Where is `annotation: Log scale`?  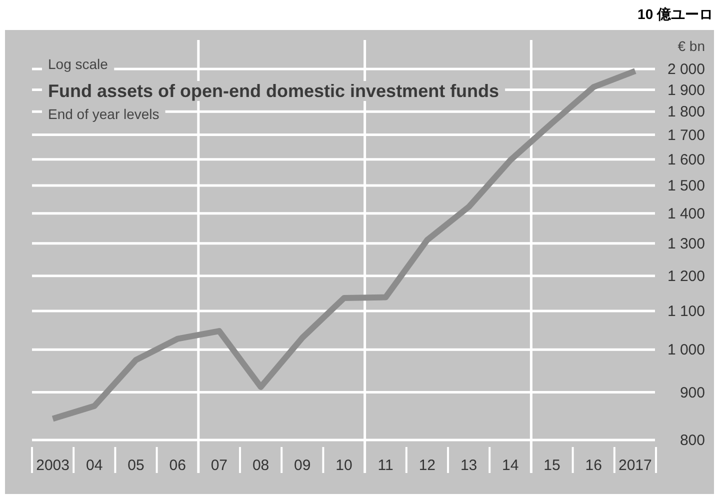 annotation: Log scale is located at coordinates (78, 64).